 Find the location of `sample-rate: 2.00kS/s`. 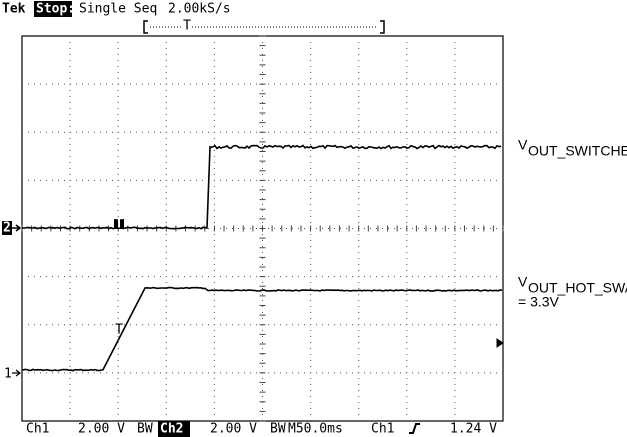

sample-rate: 2.00kS/s is located at coordinates (199, 9).